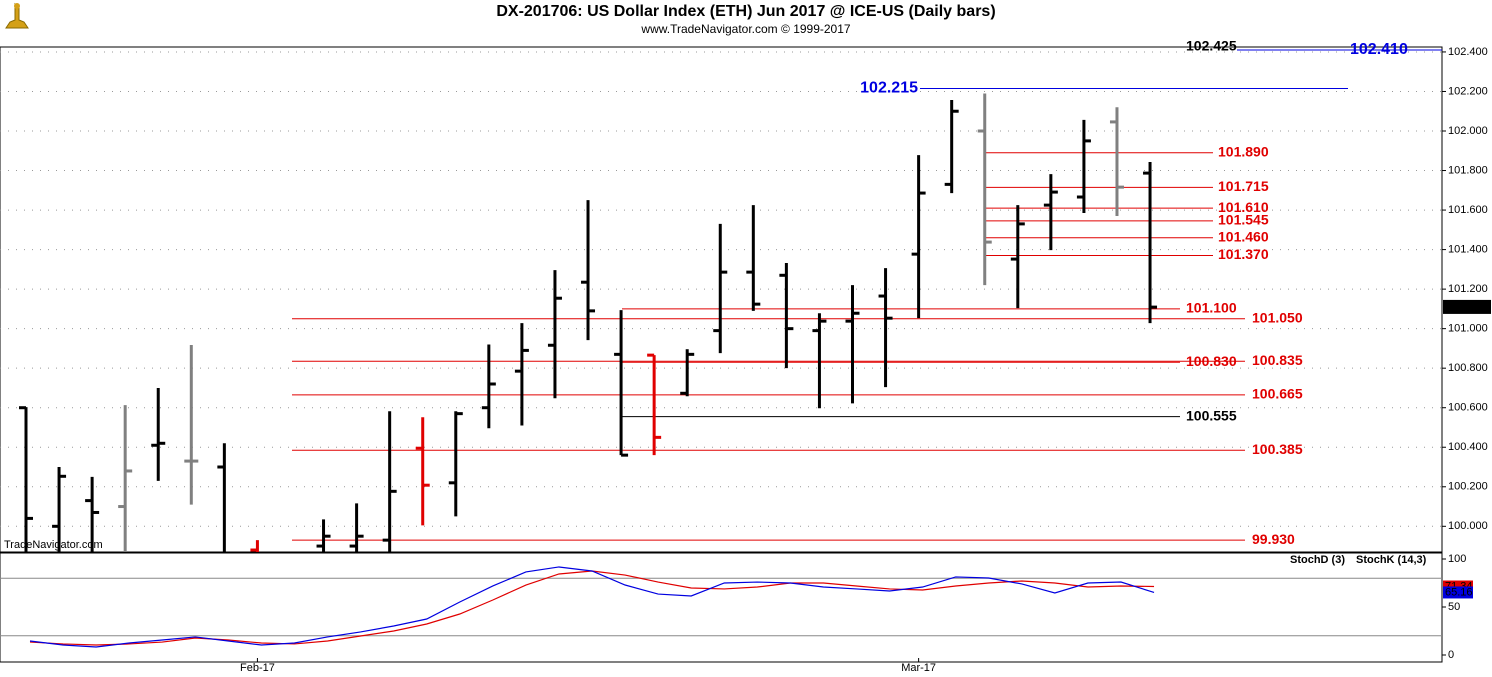  Describe the element at coordinates (1277, 394) in the screenshot. I see `level-label: 100.665` at that location.